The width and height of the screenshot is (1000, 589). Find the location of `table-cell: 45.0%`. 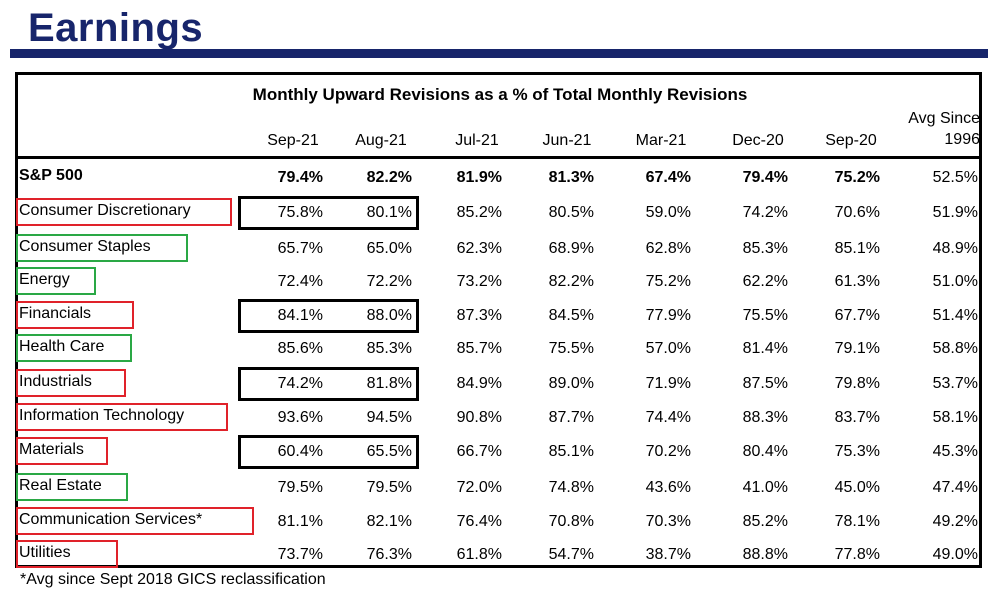

table-cell: 45.0% is located at coordinates (857, 487).